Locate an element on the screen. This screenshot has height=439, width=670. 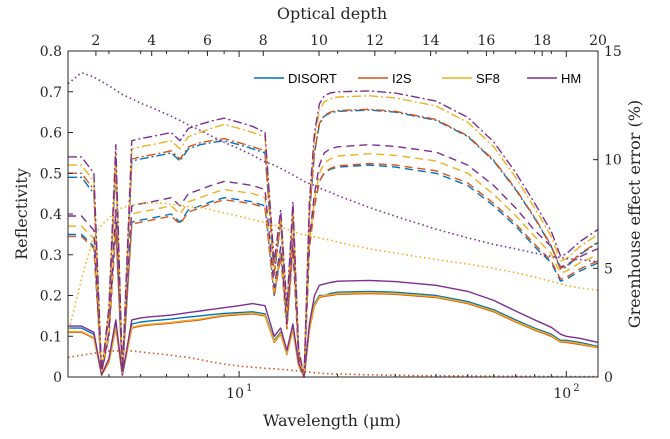
x-top-tick-label: 12 is located at coordinates (375, 41).